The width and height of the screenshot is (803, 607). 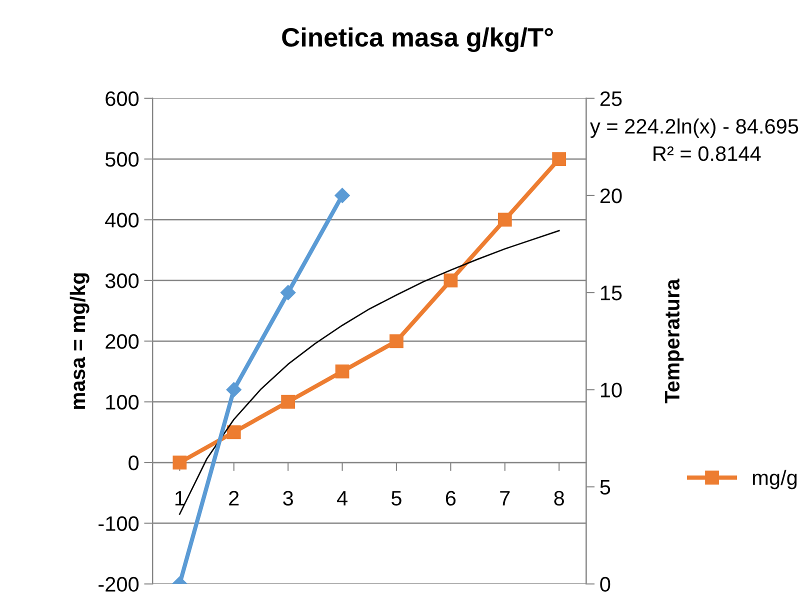 I want to click on y2-tick-label: 20, so click(x=611, y=196).